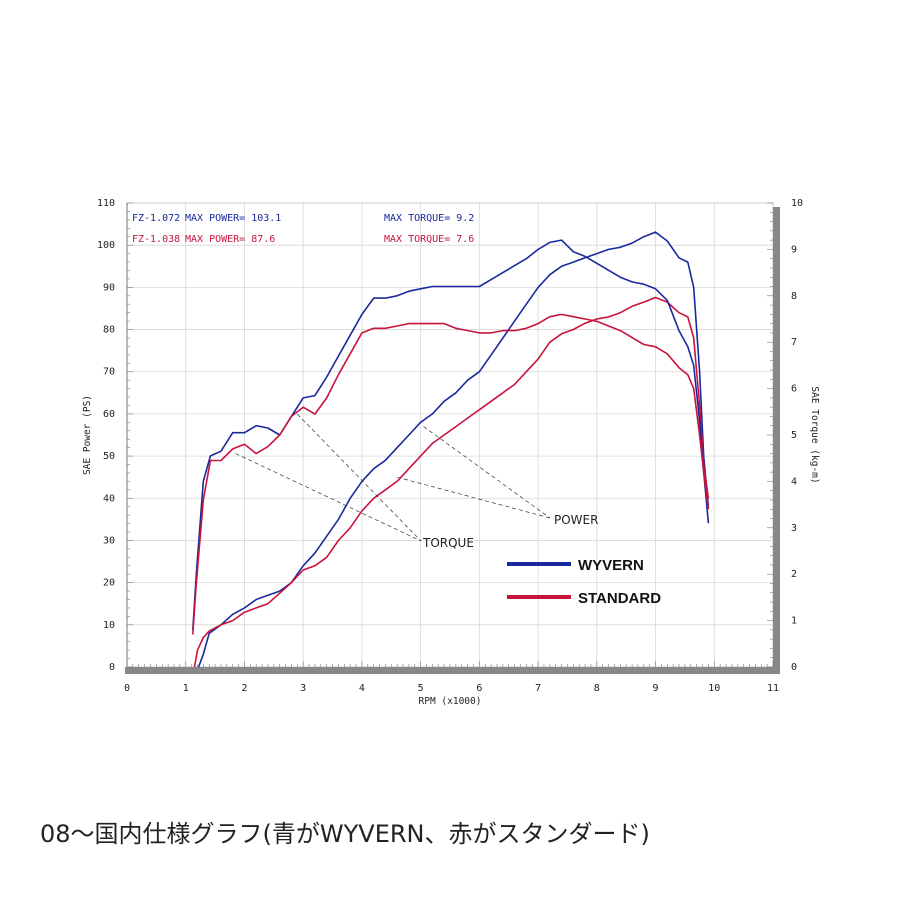 This screenshot has height=900, width=900. What do you see at coordinates (714, 688) in the screenshot?
I see `x-tick-label: 10` at bounding box center [714, 688].